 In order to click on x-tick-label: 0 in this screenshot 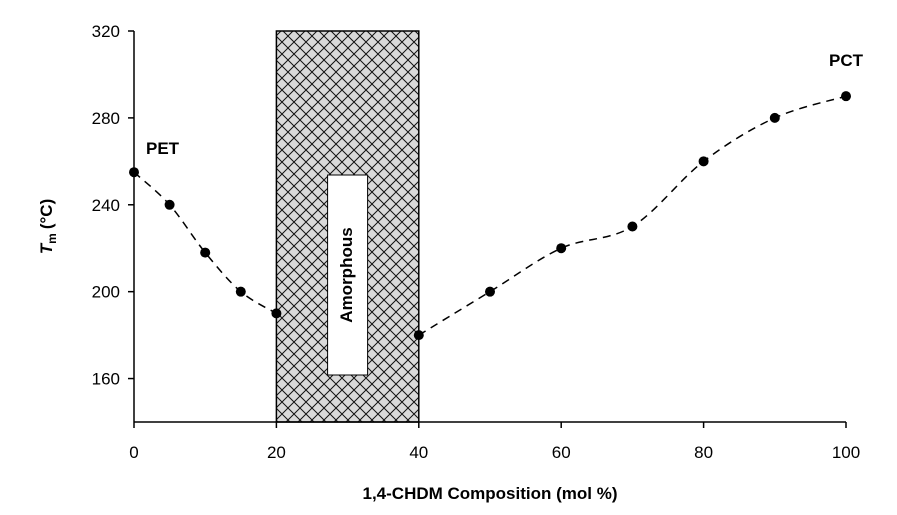, I will do `click(133, 452)`.